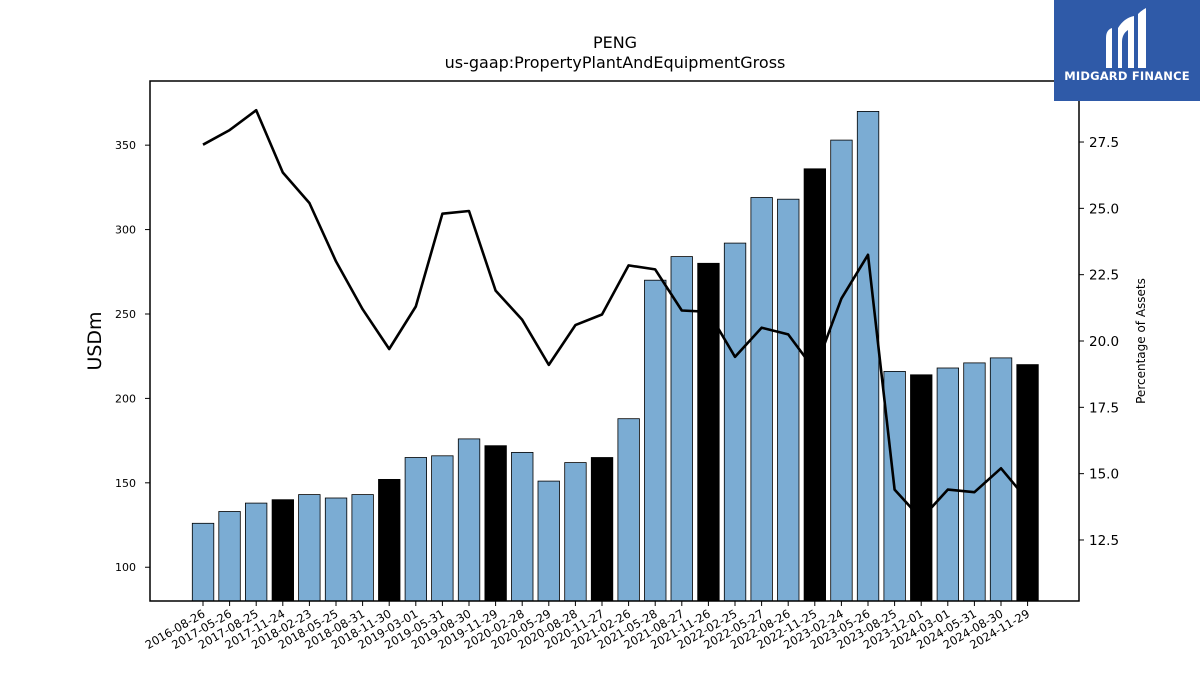 This screenshot has width=1200, height=675. What do you see at coordinates (1104, 408) in the screenshot?
I see `y-tick-label-right: 17.5` at bounding box center [1104, 408].